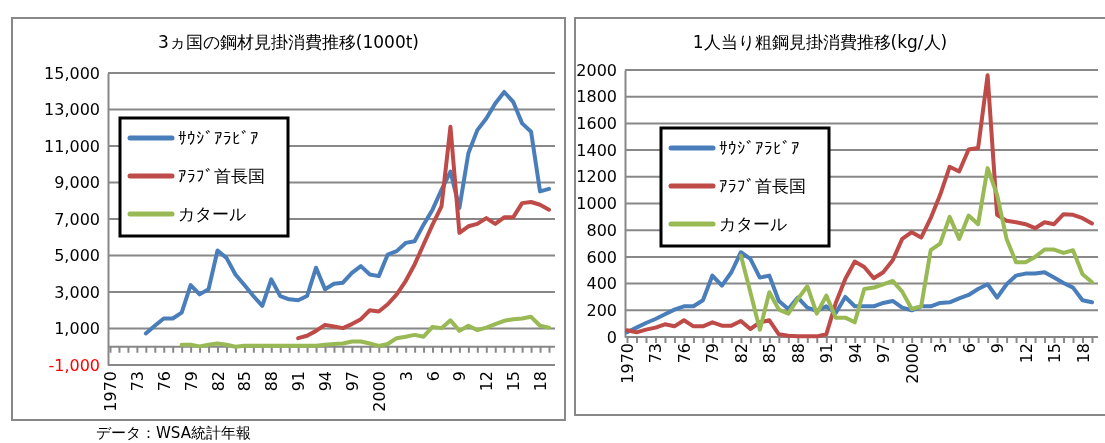 The image size is (1105, 443). What do you see at coordinates (72, 73) in the screenshot?
I see `y-tick-label: 15,000` at bounding box center [72, 73].